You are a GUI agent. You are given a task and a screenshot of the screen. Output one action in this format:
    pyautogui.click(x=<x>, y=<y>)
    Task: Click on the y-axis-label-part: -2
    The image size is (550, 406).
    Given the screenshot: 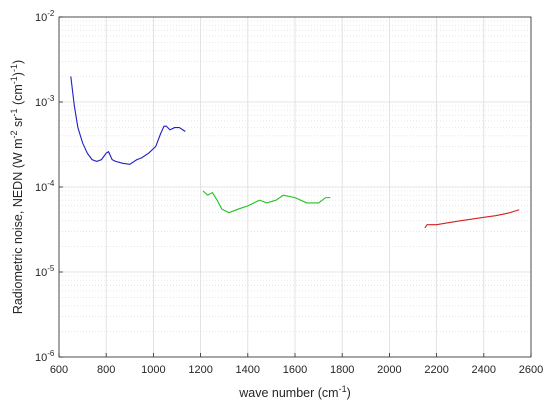 What is the action you would take?
    pyautogui.click(x=14, y=134)
    